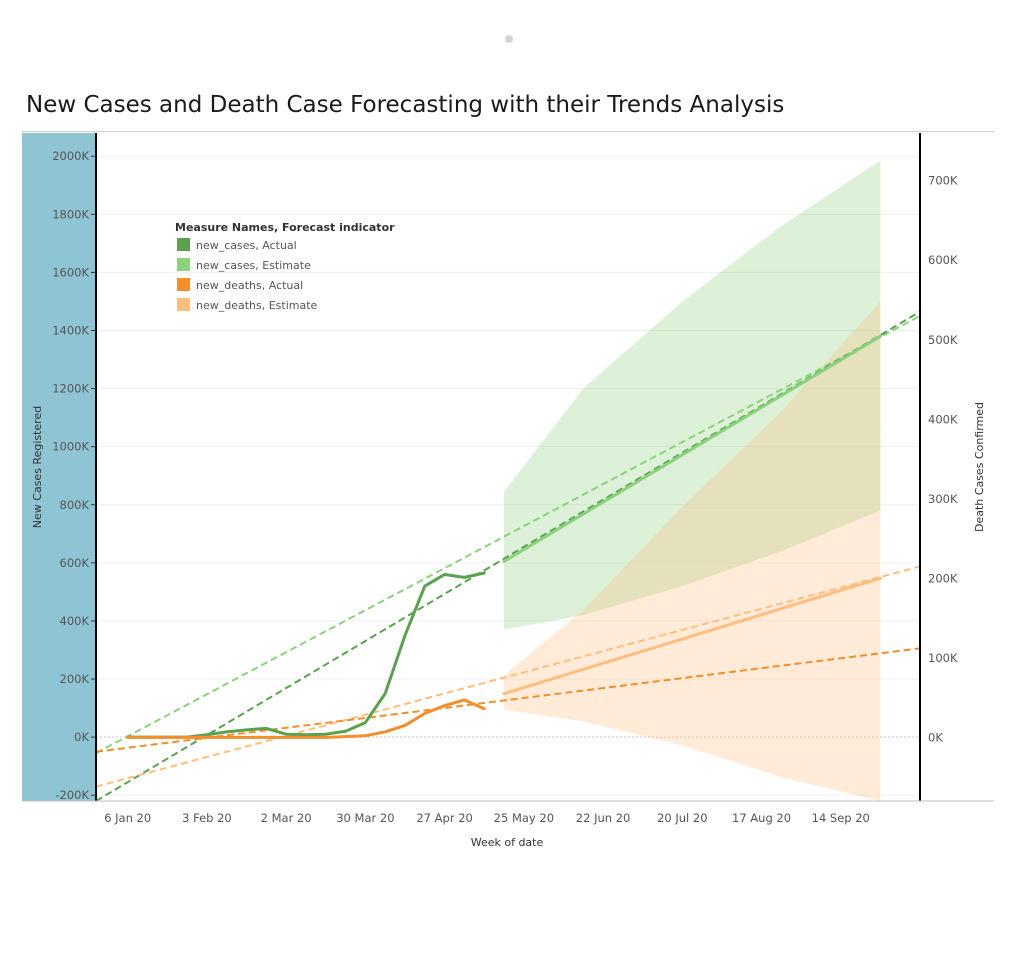 The height and width of the screenshot is (964, 1016). I want to click on y-left-tick-label: -200K, so click(72, 795).